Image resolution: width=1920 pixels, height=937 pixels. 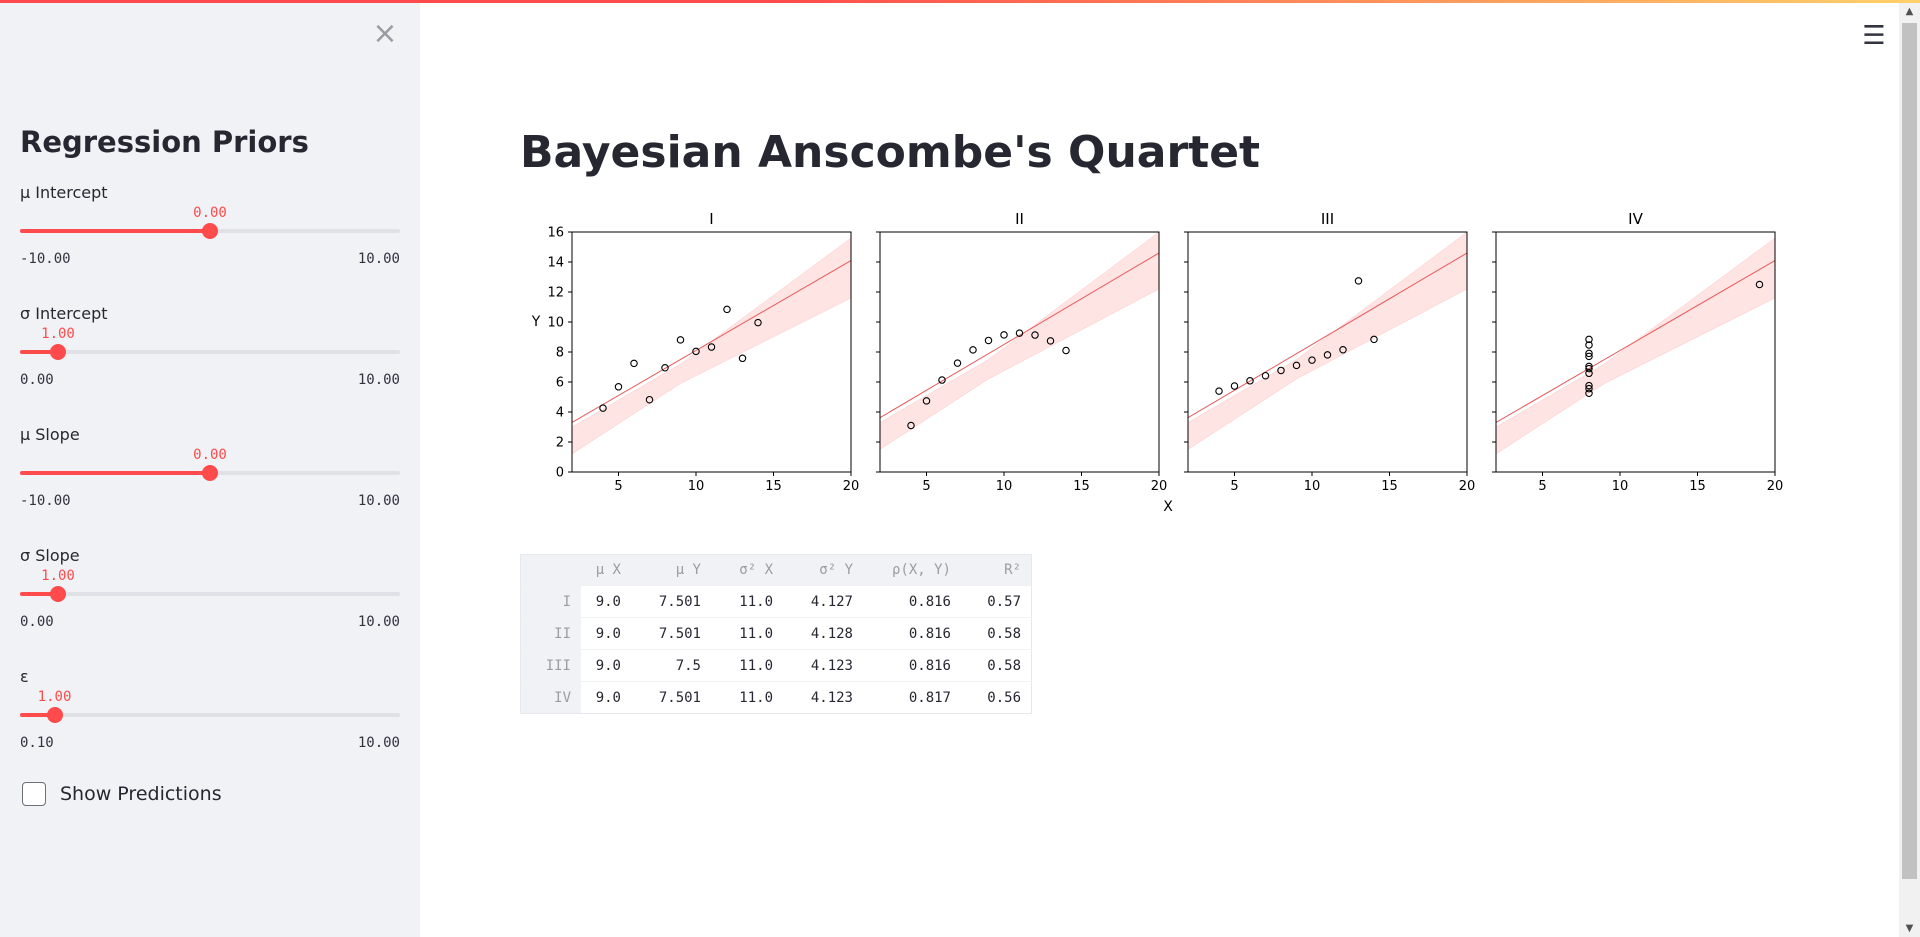 I want to click on panel-title: III, so click(x=1327, y=219).